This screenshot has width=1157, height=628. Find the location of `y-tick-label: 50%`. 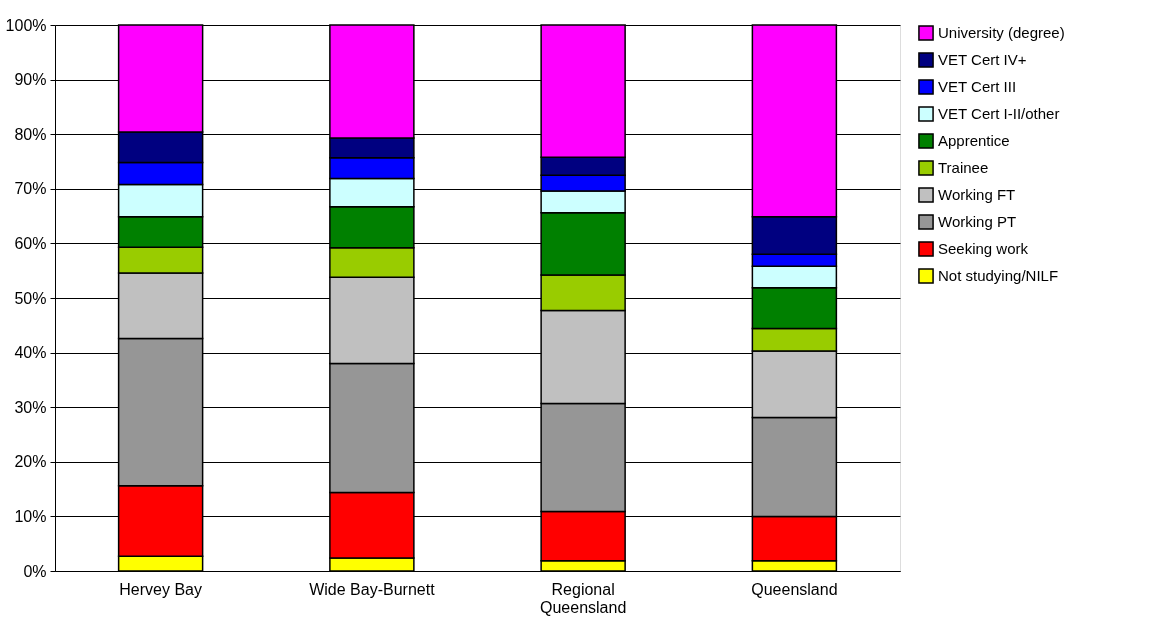

y-tick-label: 50% is located at coordinates (30, 298).